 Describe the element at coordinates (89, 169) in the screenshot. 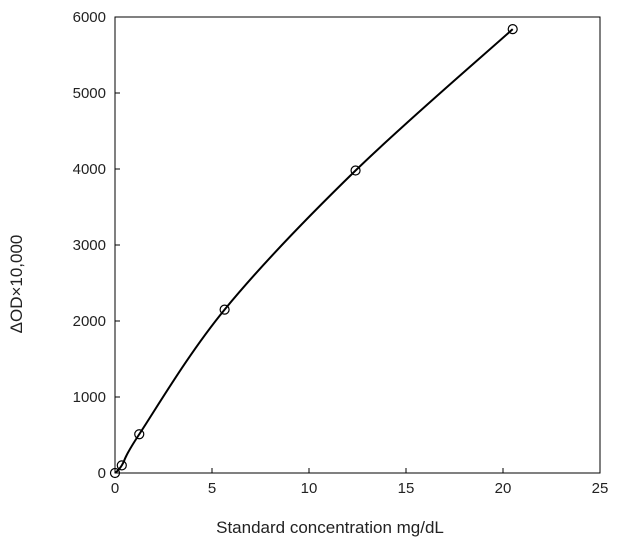

I see `y-tick-label: 4000` at that location.